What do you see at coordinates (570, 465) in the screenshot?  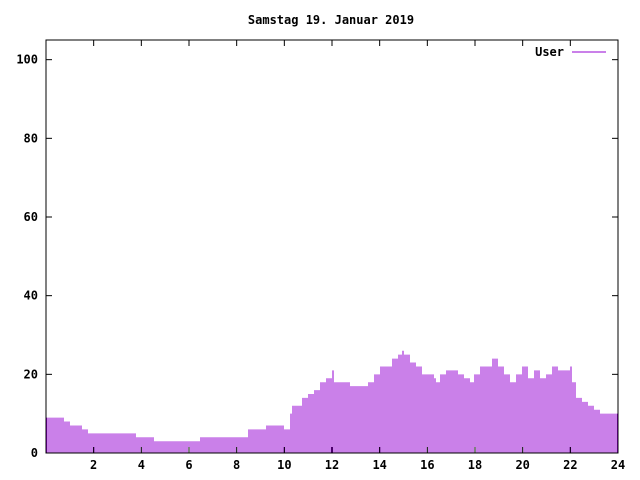 I see `x-tick-label: 22` at bounding box center [570, 465].